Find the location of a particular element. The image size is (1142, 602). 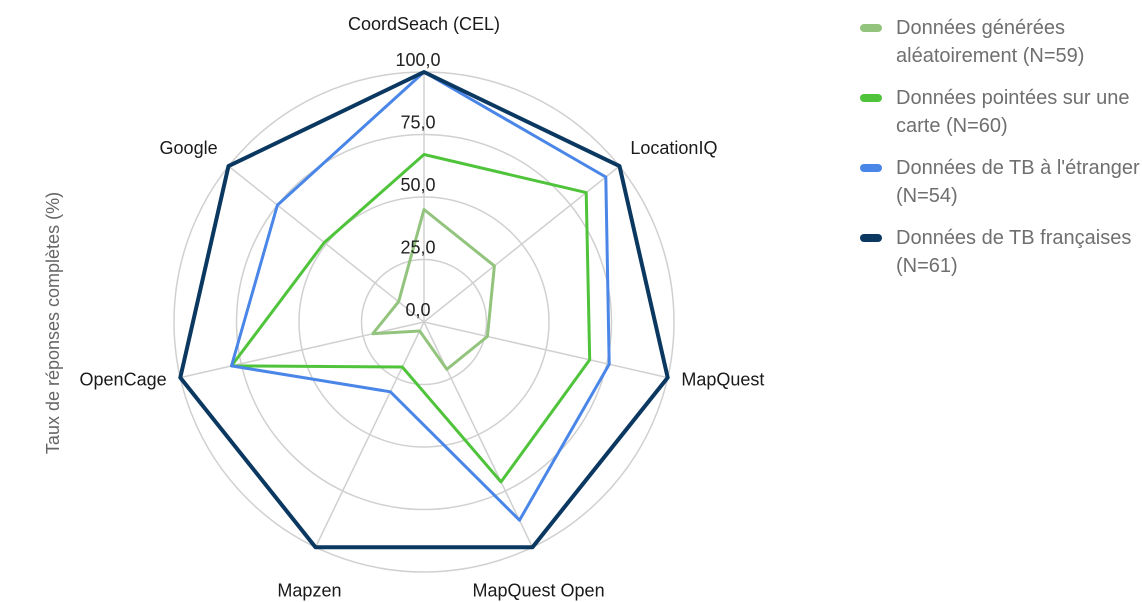

legend-item: Données de TB à l'étranger (N=54) is located at coordinates (1001, 182).